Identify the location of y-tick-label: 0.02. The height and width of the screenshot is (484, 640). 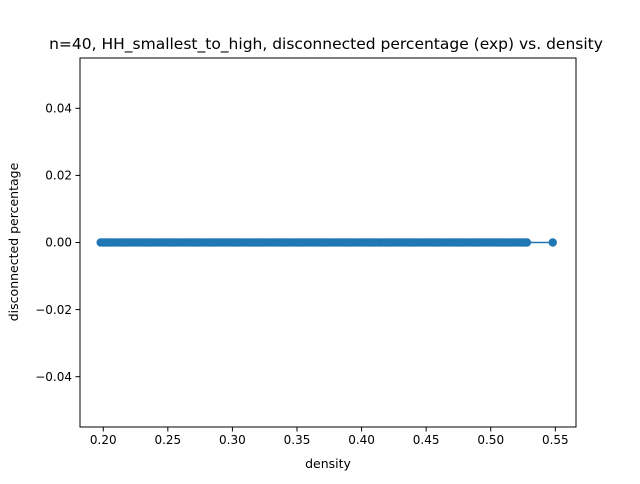
(58, 176).